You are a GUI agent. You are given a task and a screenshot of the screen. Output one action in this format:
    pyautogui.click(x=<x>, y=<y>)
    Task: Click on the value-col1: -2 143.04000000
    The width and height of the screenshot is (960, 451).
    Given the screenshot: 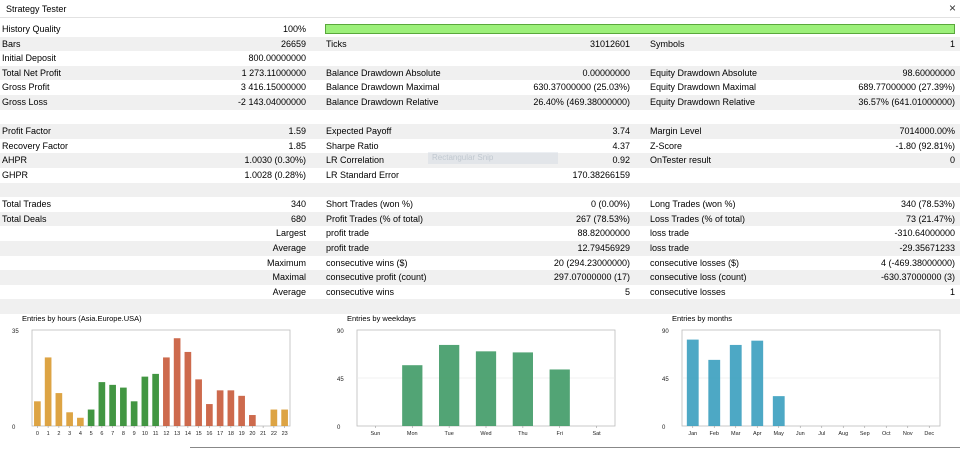 What is the action you would take?
    pyautogui.click(x=271, y=101)
    